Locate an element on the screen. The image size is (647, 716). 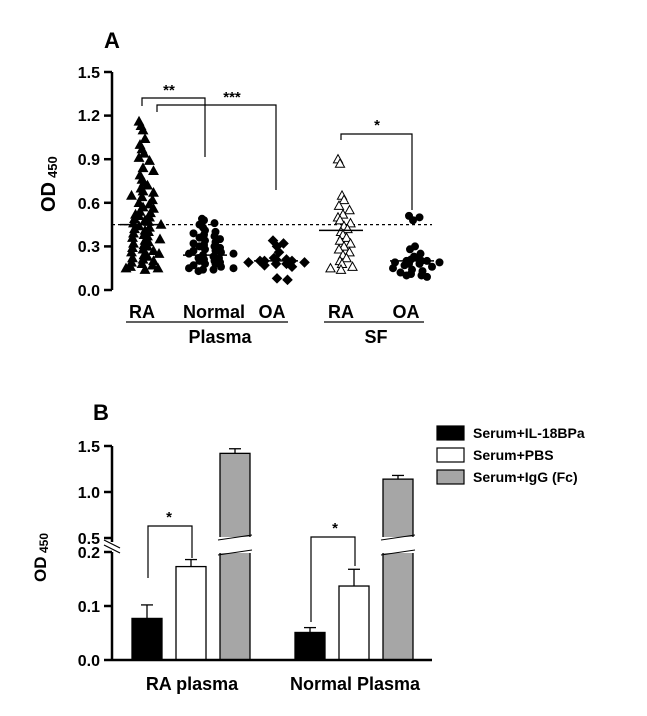
panel-b-y-axis: 0.0 0.1 0.2 0.5 1.0 1.5 is located at coordinates (99, 554).